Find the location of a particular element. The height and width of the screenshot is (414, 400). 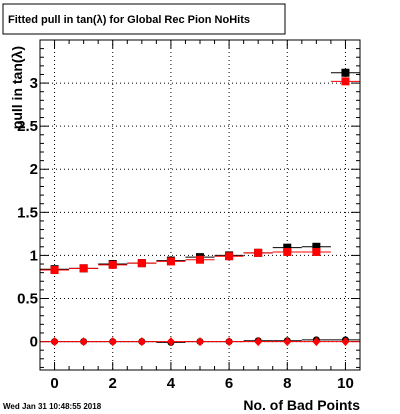

y-tick-label: 0 is located at coordinates (34, 342).